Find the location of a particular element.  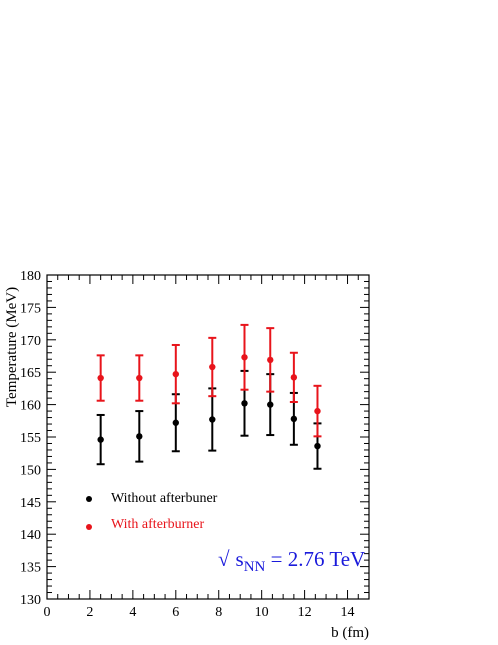

sqrt-symbol: √ is located at coordinates (224, 559).